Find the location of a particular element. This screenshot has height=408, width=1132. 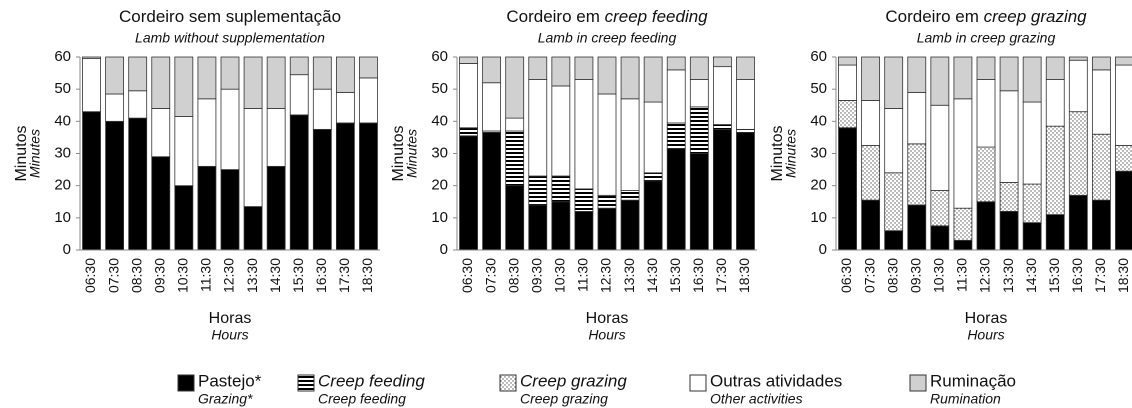

x-tick-label: 15:30 is located at coordinates (1054, 275).